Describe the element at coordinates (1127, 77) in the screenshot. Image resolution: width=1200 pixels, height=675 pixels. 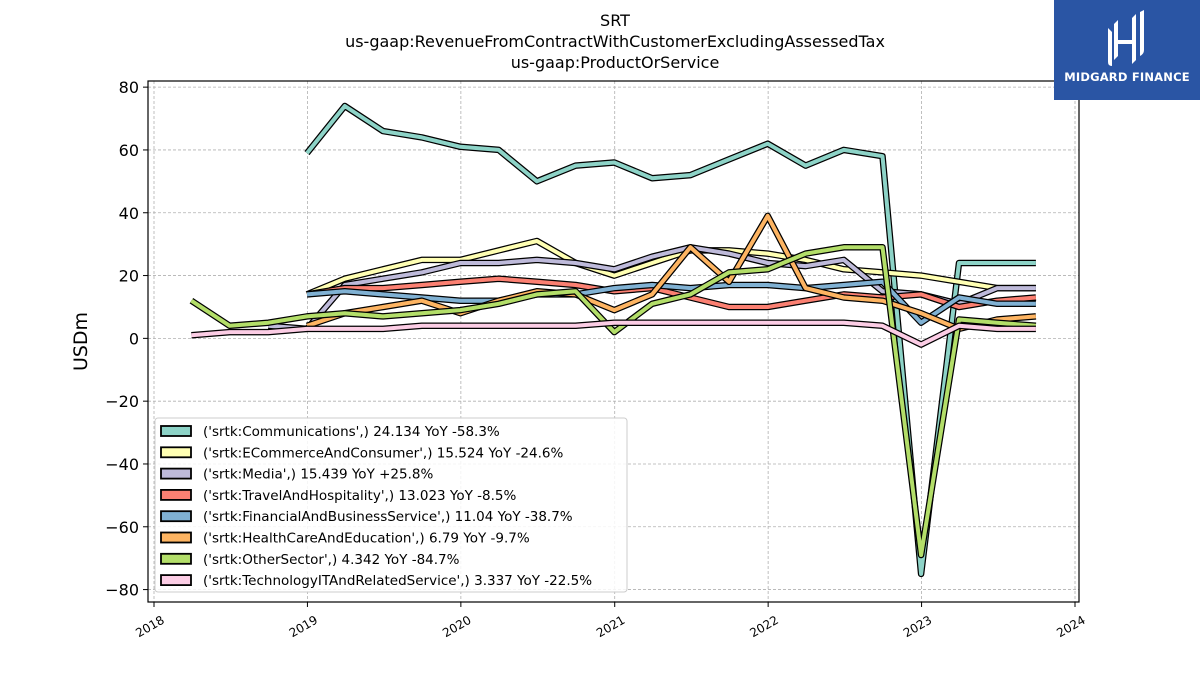
I see `brand-name: MIDGARD FINANCE` at that location.